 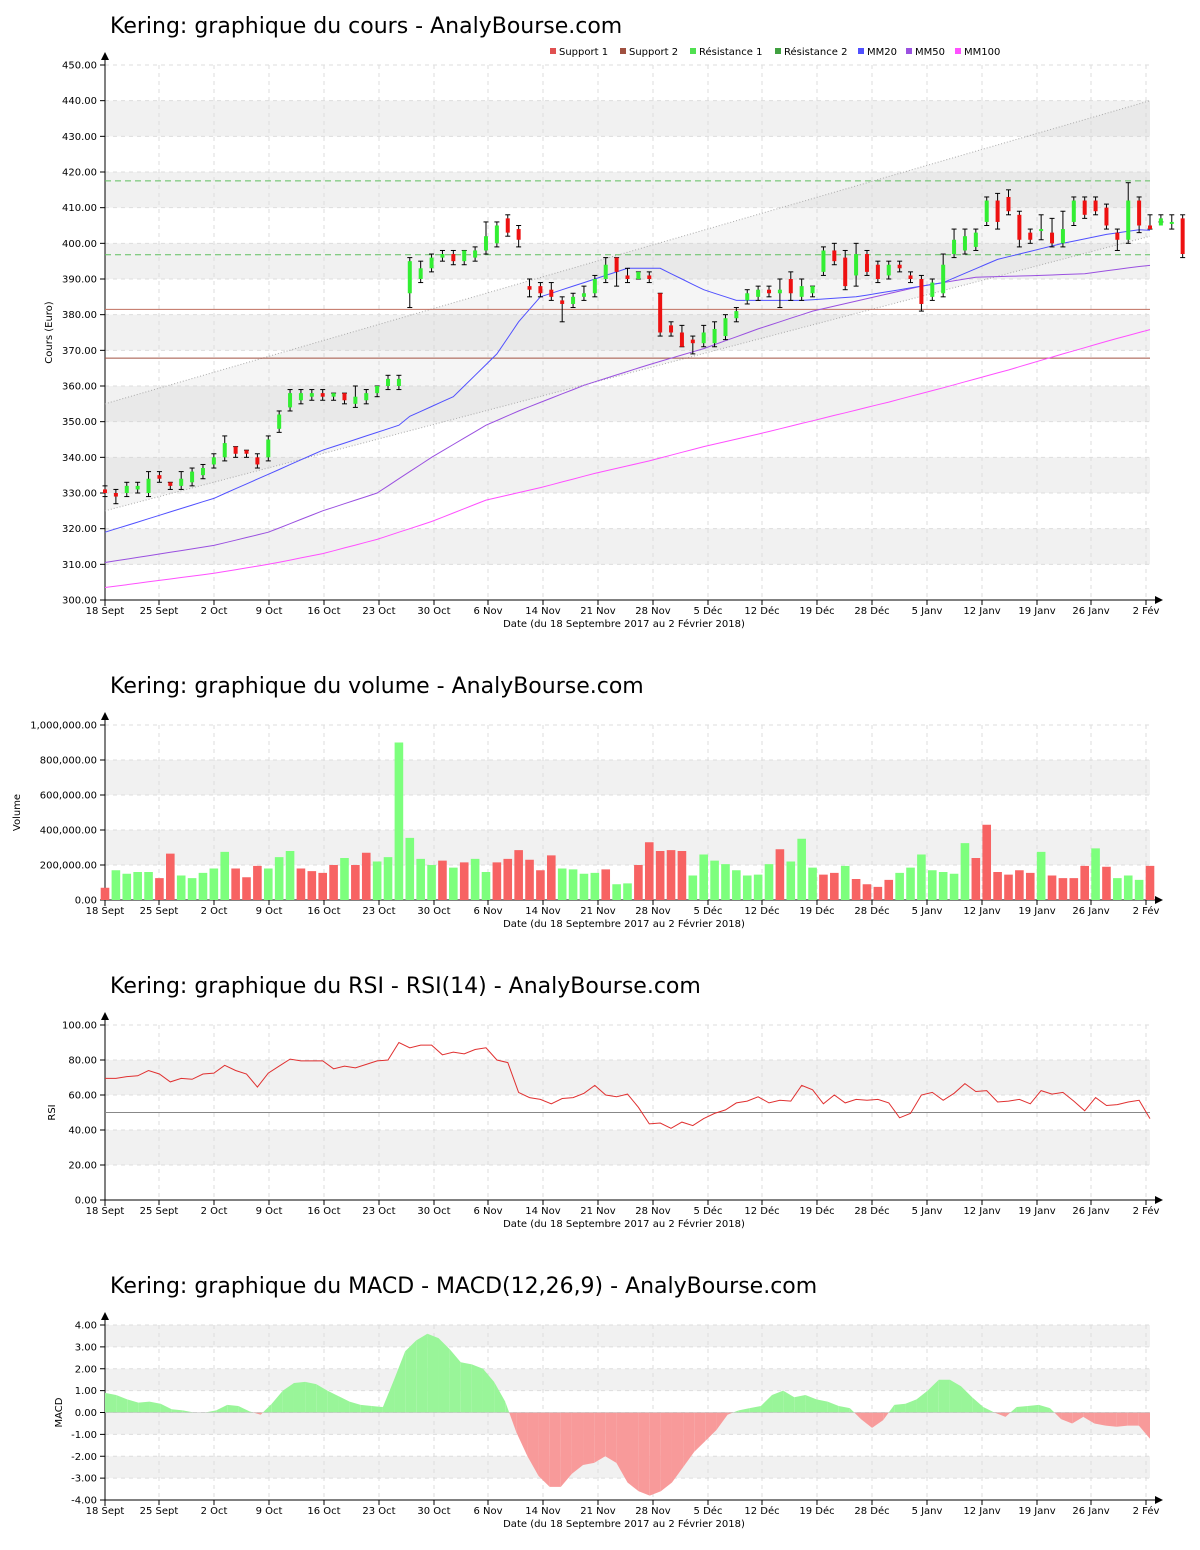 What do you see at coordinates (653, 1511) in the screenshot?
I see `x-tick-label: 28 Nov` at bounding box center [653, 1511].